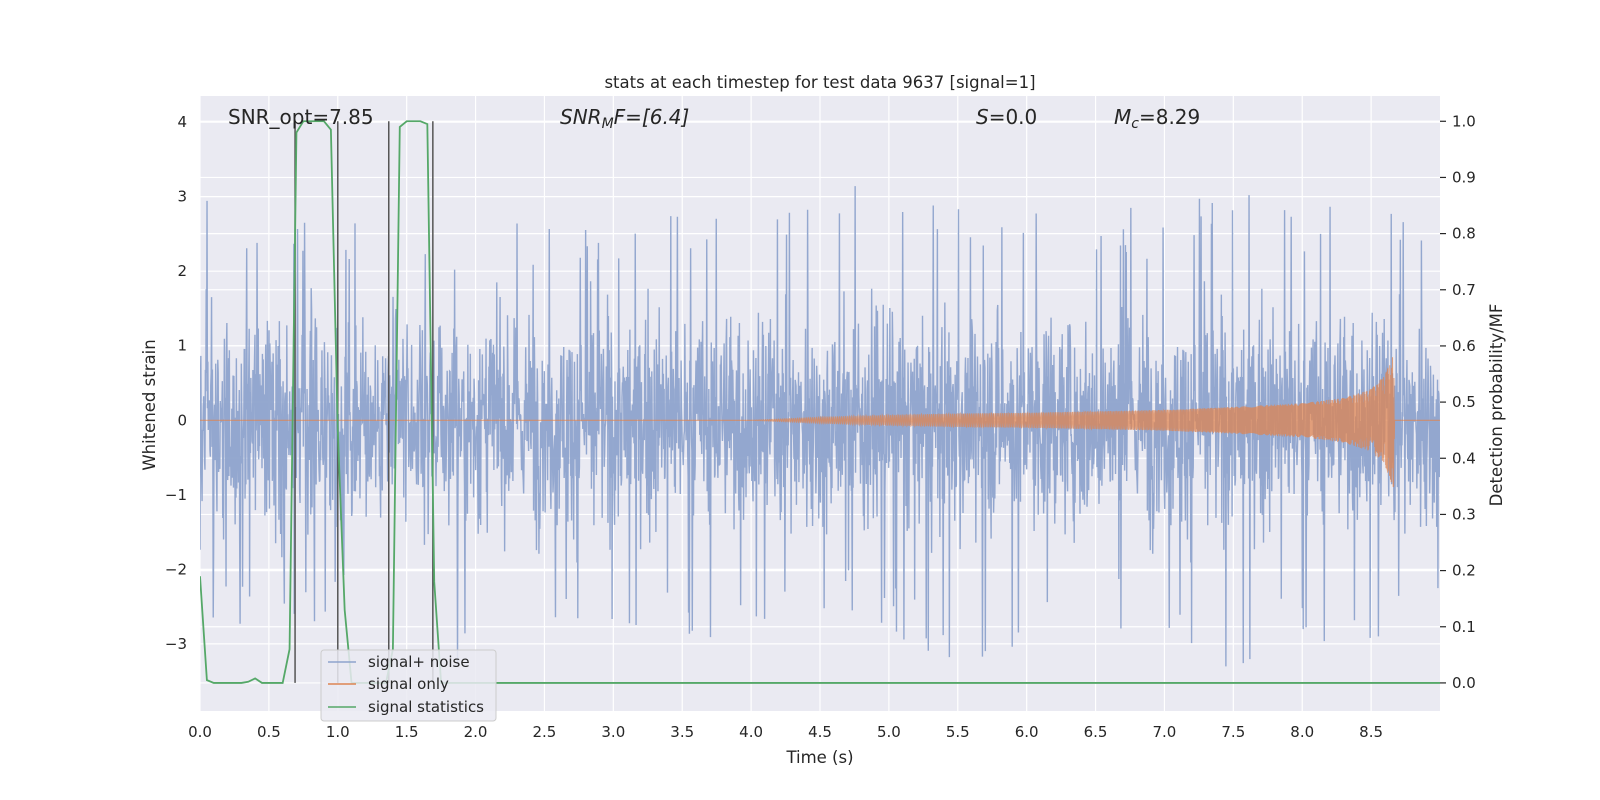 This screenshot has height=800, width=1600. What do you see at coordinates (1157, 118) in the screenshot?
I see `mc-annotation: Mc=8.29` at bounding box center [1157, 118].